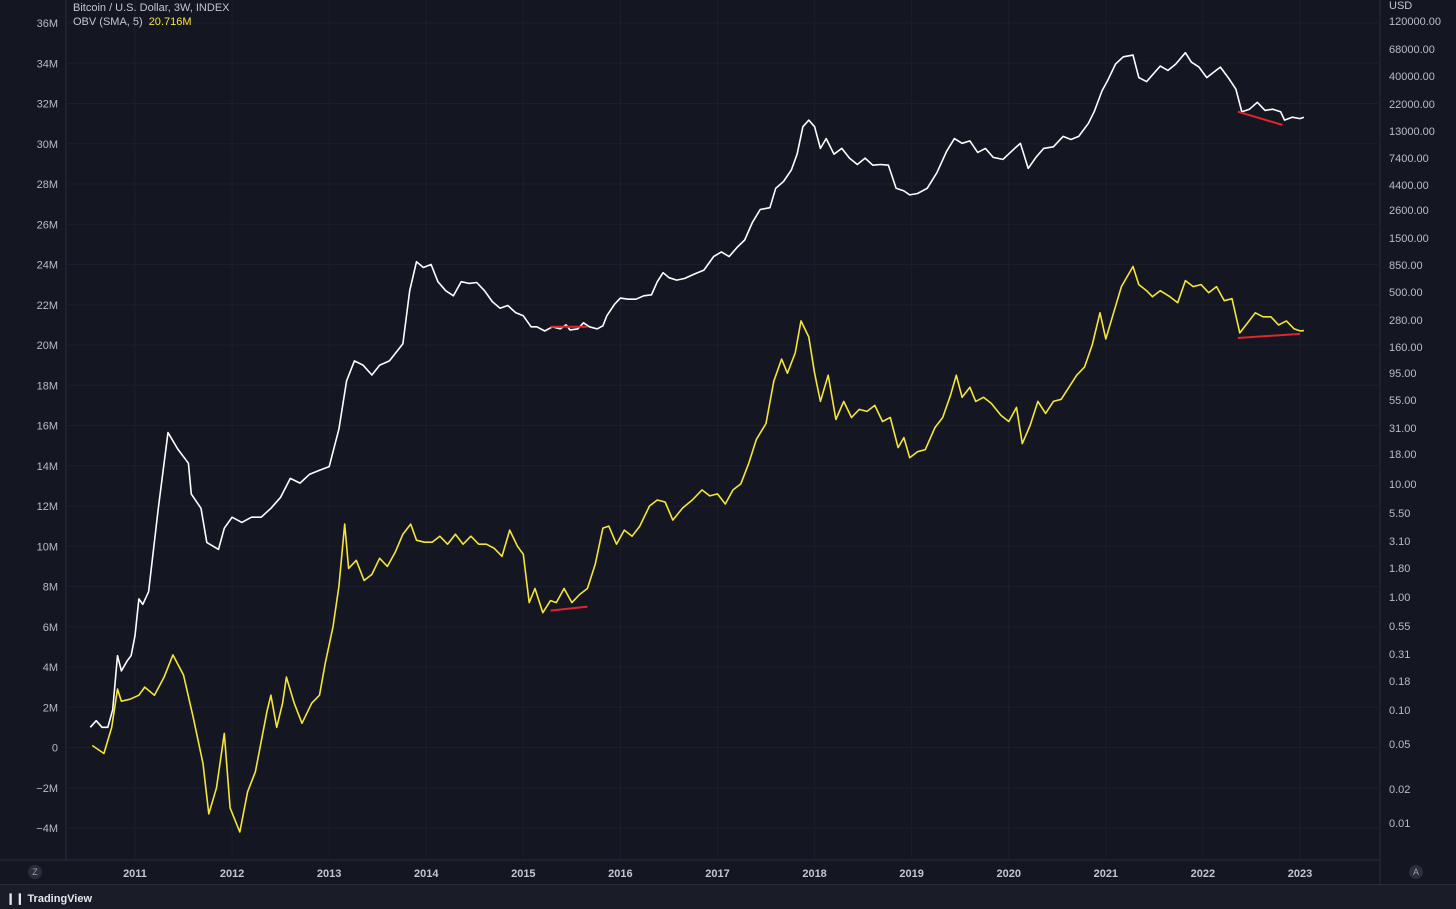 This screenshot has height=909, width=1456. Describe the element at coordinates (1415, 22) in the screenshot. I see `right-tick-label: 120000.00` at that location.